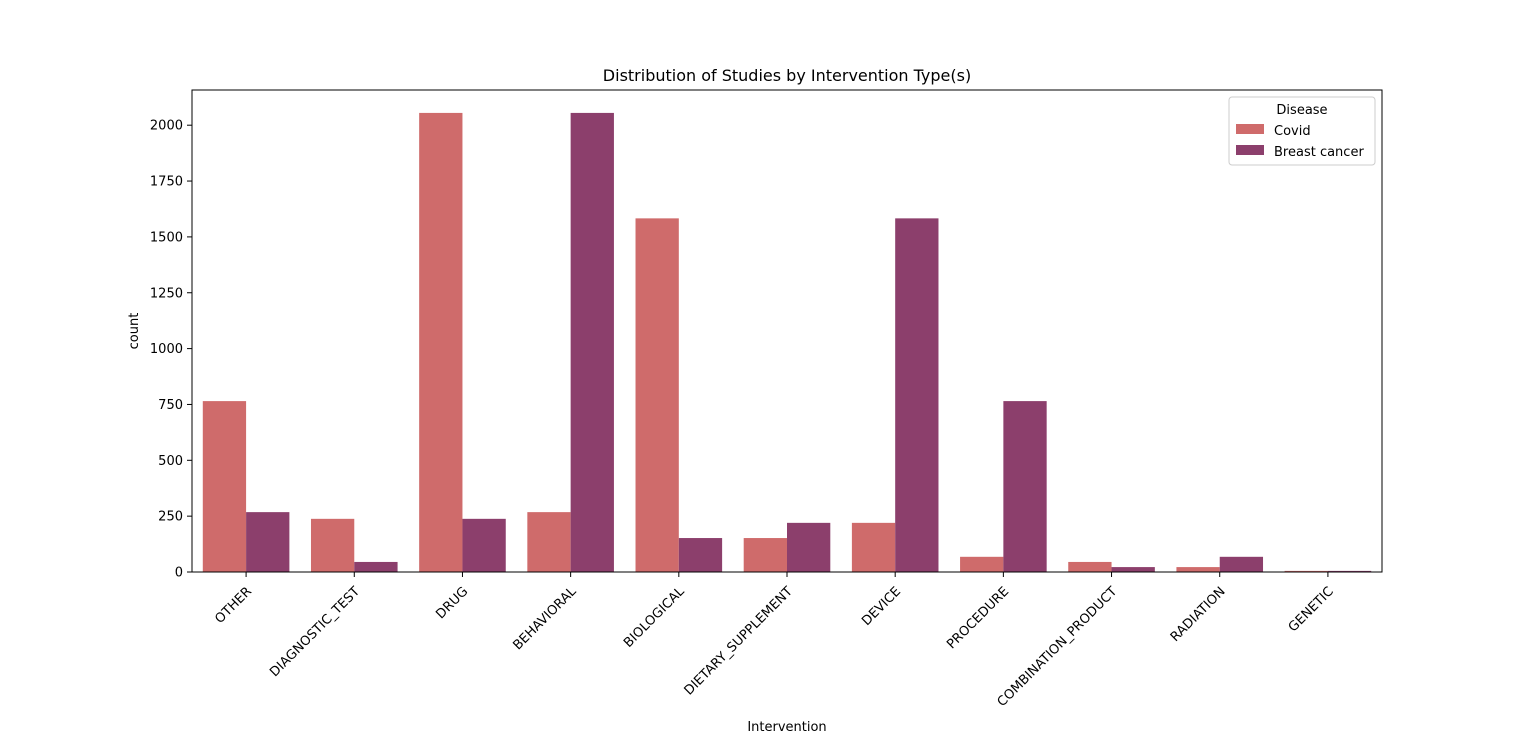  I want to click on y-axis-label: count, so click(134, 331).